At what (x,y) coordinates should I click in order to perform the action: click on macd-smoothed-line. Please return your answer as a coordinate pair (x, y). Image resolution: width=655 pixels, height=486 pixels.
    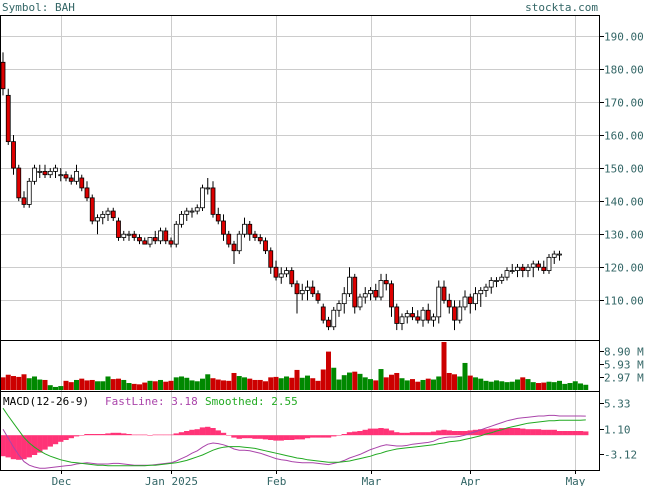
    Looking at the image, I should click on (294, 437).